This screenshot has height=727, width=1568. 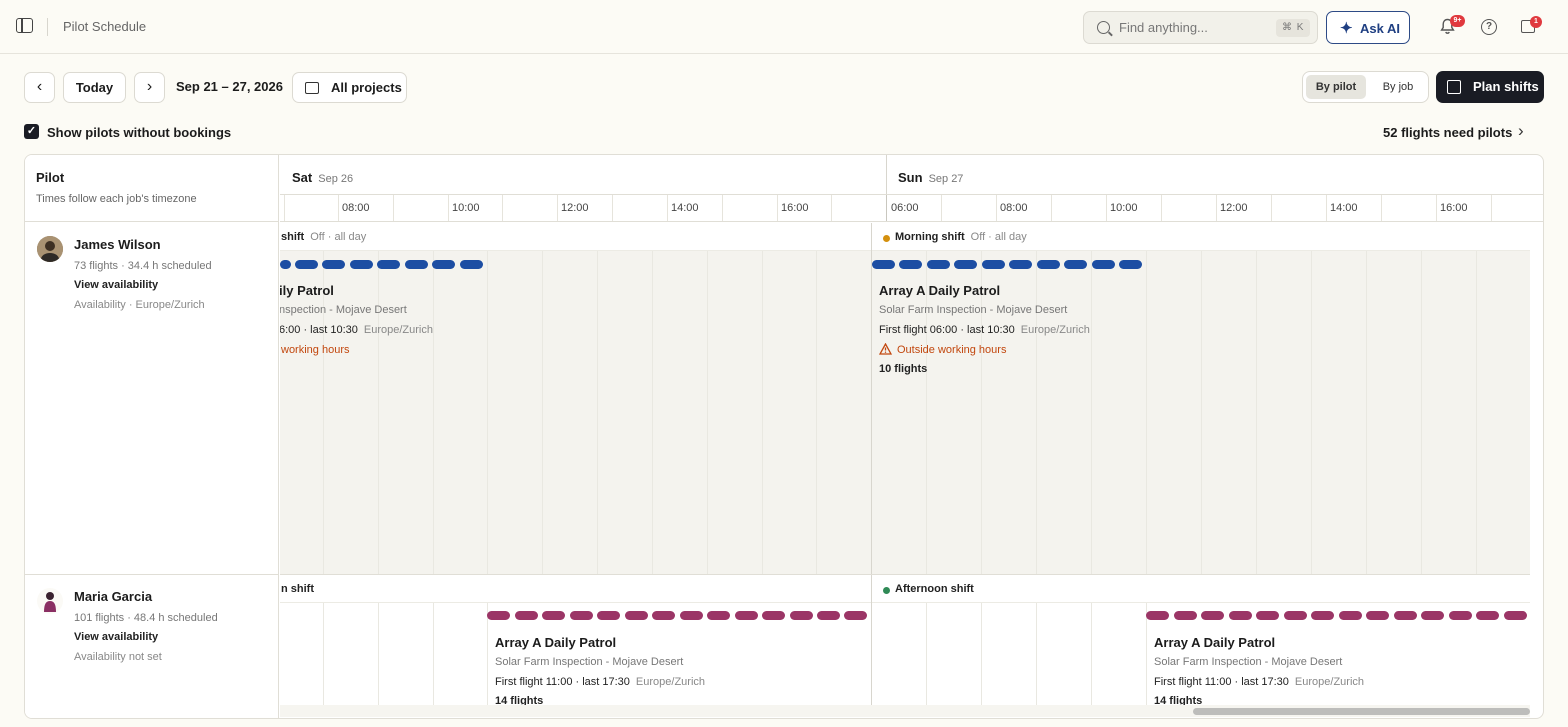 What do you see at coordinates (905, 711) in the screenshot?
I see `horizontal-scrollbar` at bounding box center [905, 711].